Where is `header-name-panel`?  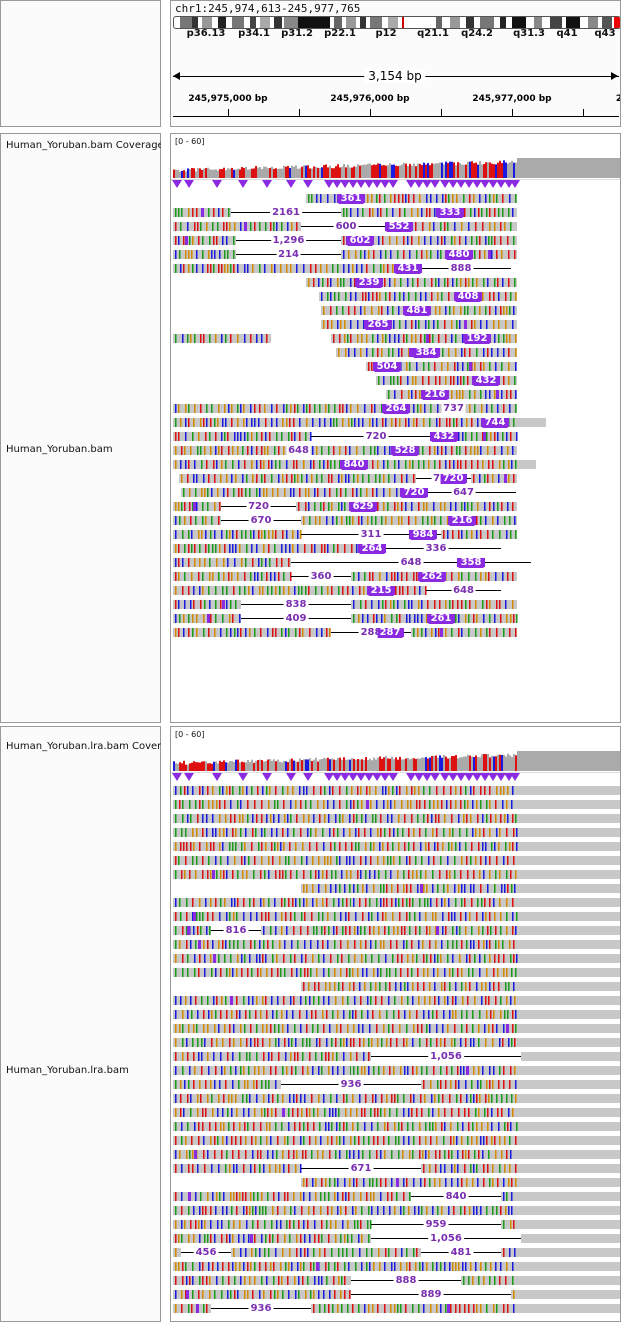 header-name-panel is located at coordinates (80, 63).